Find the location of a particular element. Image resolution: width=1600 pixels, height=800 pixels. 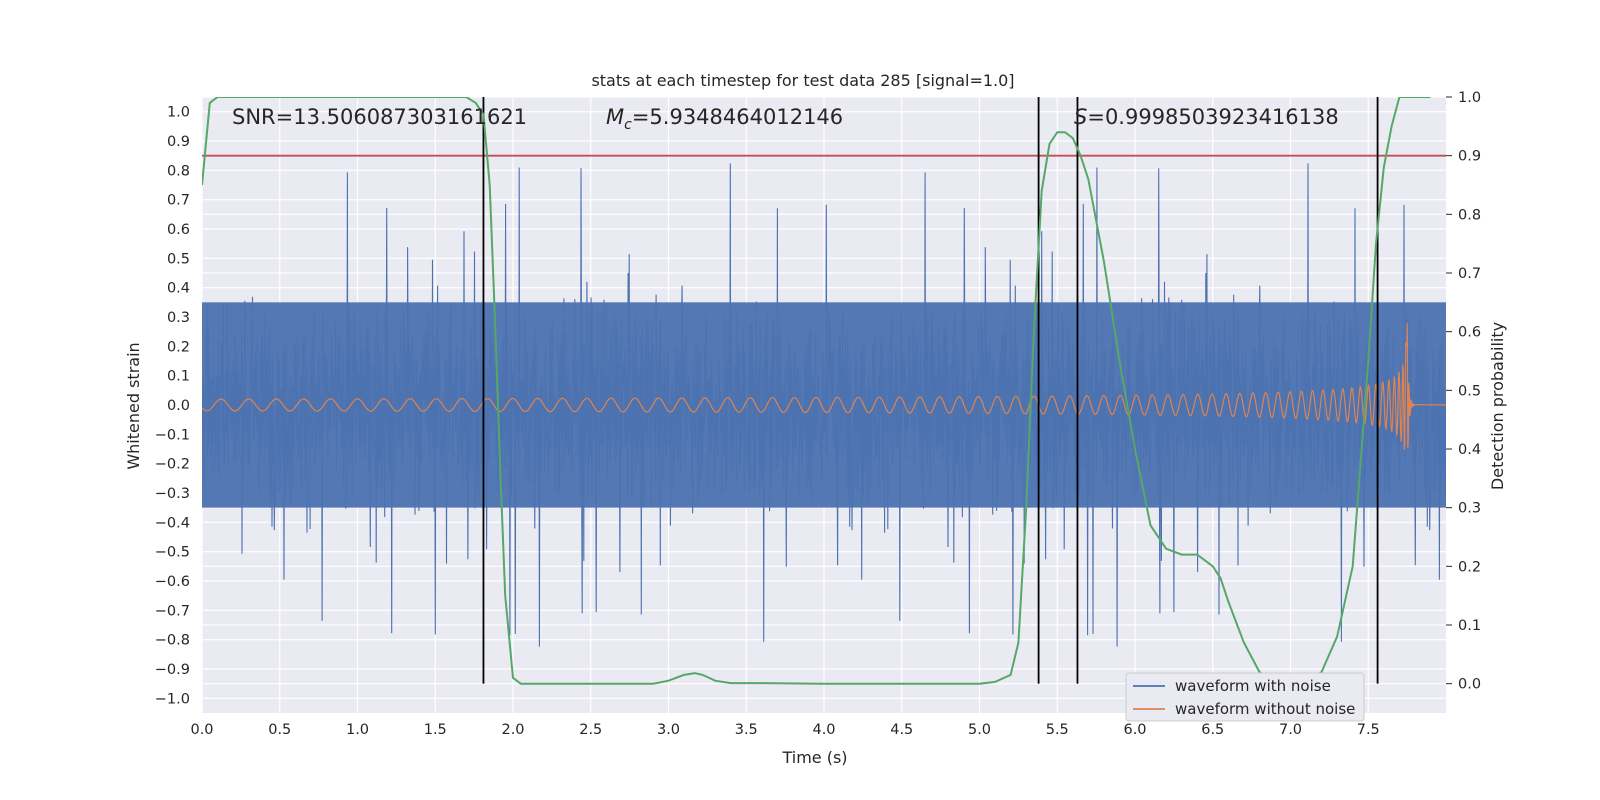

left-tick-label: 0.4 is located at coordinates (178, 289).